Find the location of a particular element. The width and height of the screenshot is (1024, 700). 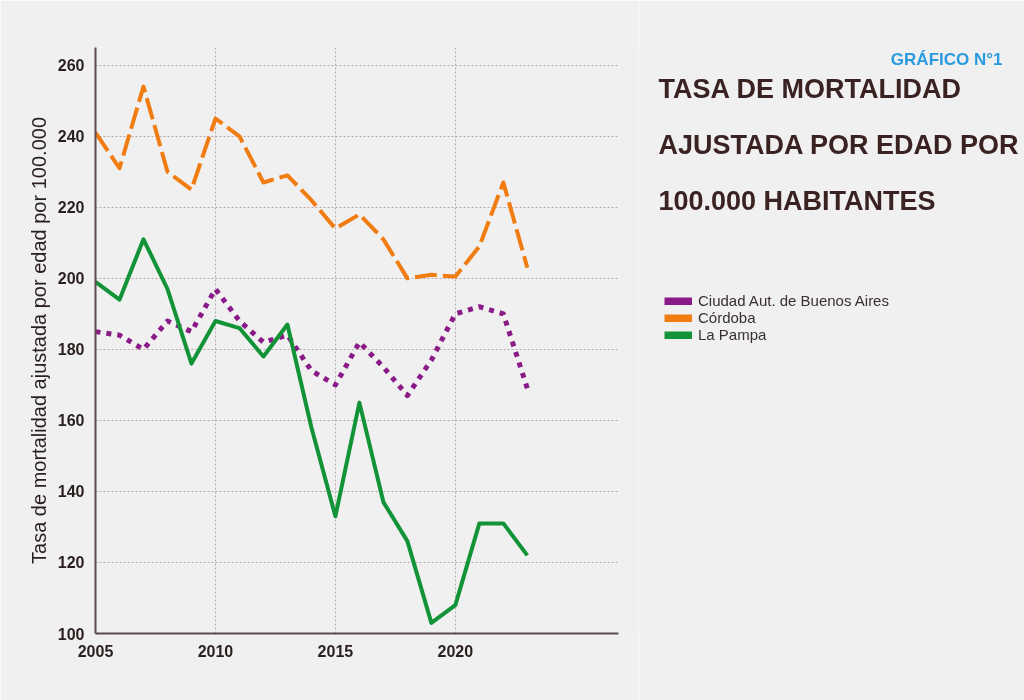

y-tick-label: 140 is located at coordinates (71, 492).